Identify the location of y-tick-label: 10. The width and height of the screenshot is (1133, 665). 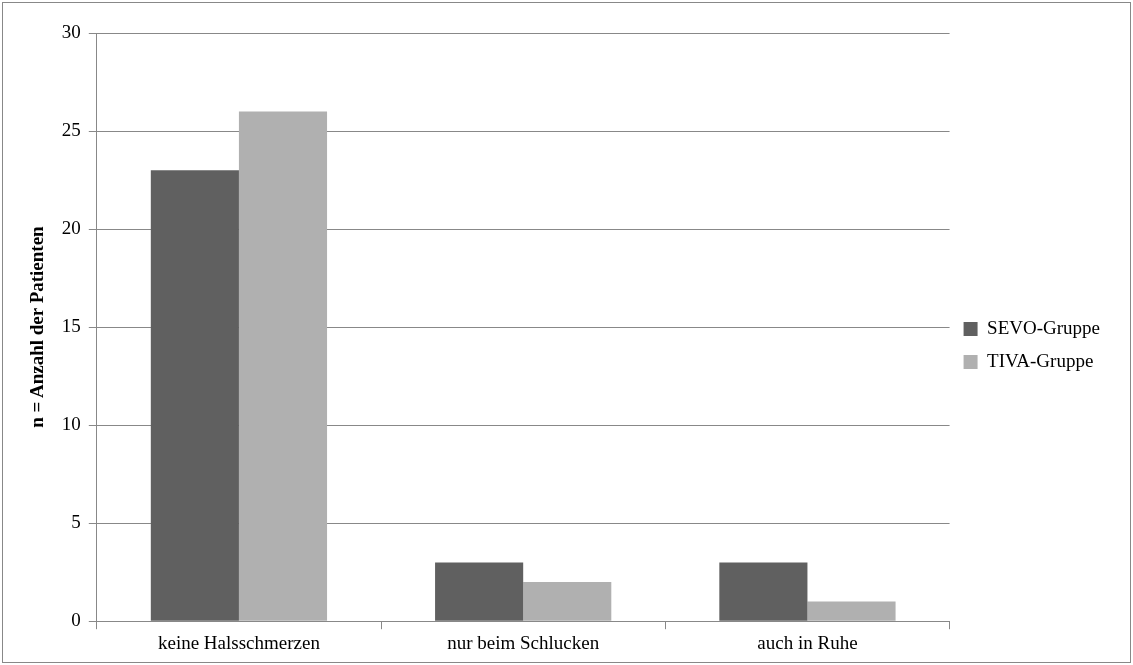
(71, 424).